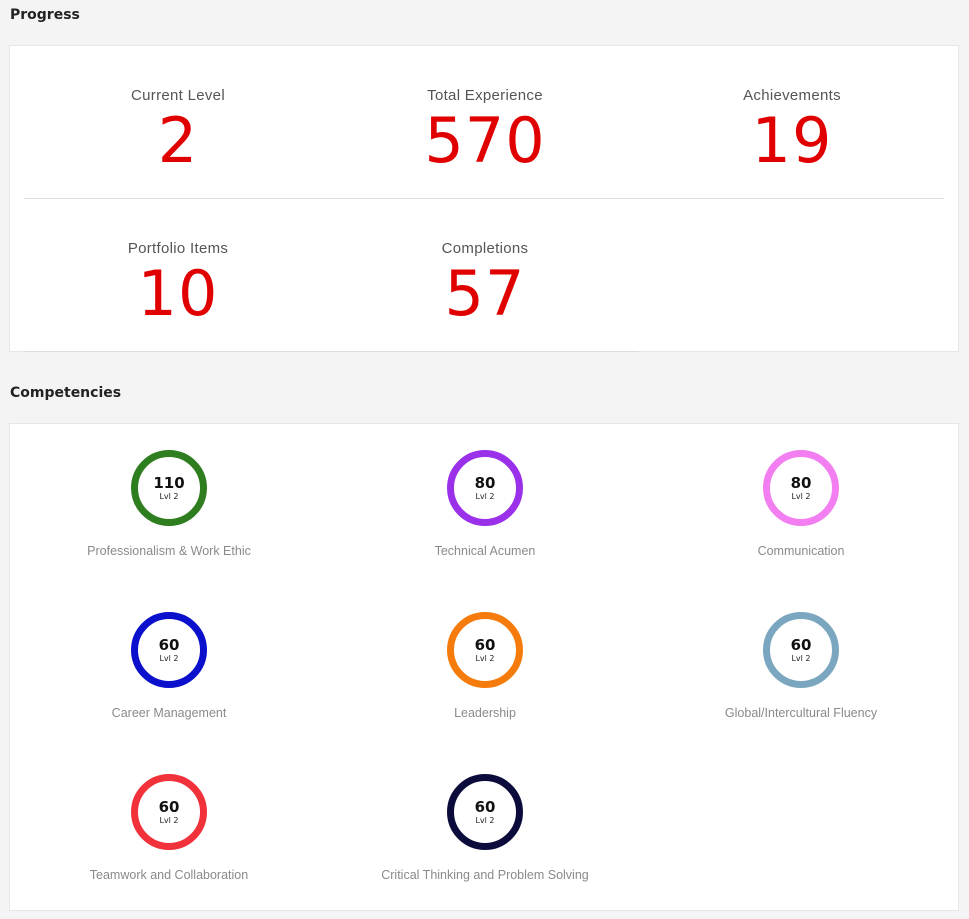  What do you see at coordinates (45, 15) in the screenshot?
I see `progress-section-title: Progress` at bounding box center [45, 15].